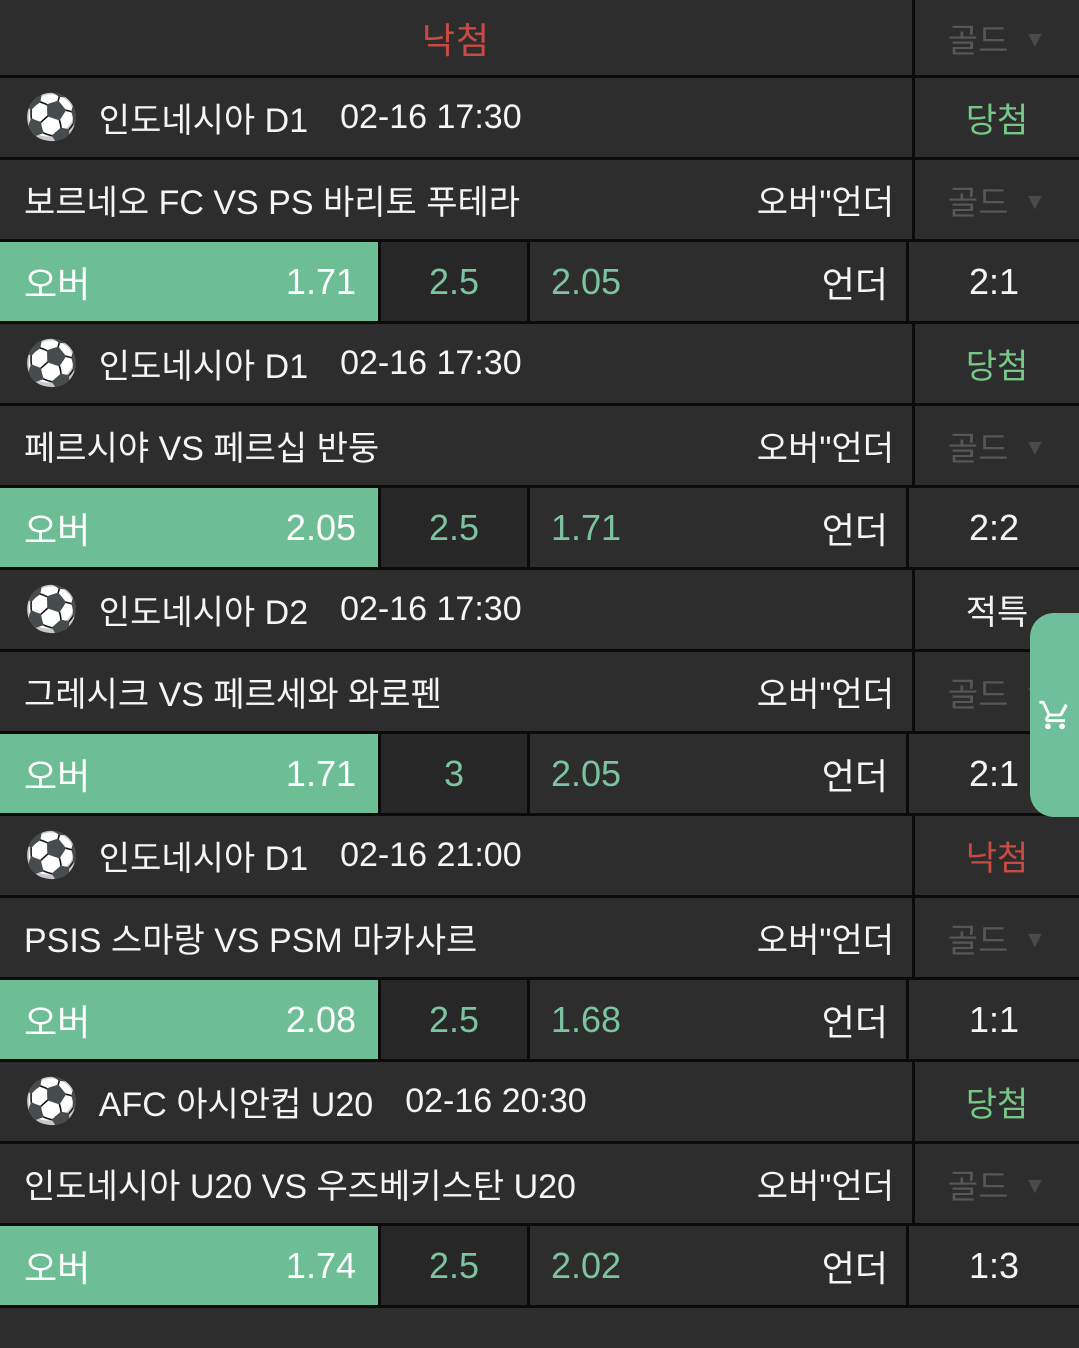  I want to click on teams-row: 보르네오 FC VS PS 바리토 푸테라 오버"언더 골드 ▼, so click(539, 201).